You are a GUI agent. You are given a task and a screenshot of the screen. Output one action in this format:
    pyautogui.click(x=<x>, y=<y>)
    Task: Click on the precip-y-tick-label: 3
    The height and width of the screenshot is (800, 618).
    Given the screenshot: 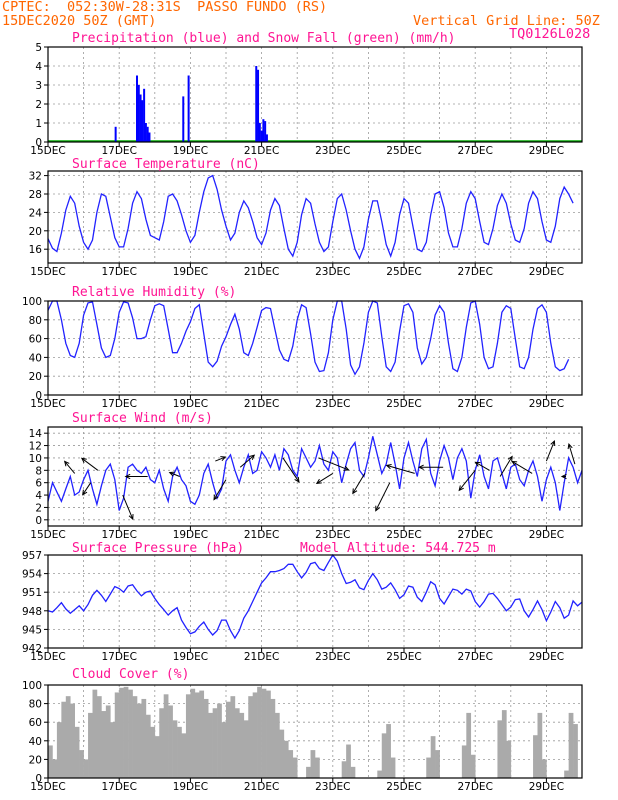 What is the action you would take?
    pyautogui.click(x=38, y=86)
    